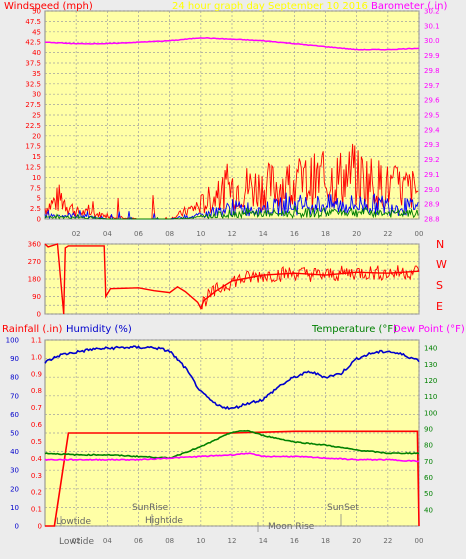 The image size is (466, 559). Describe the element at coordinates (310, 287) in the screenshot. I see `series-wind-direction` at that location.